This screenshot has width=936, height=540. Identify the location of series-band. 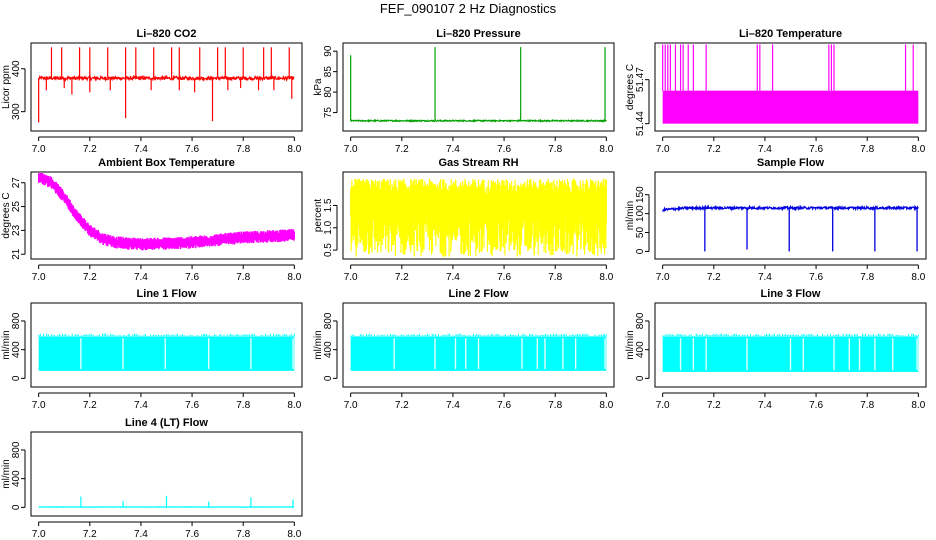
(790, 107).